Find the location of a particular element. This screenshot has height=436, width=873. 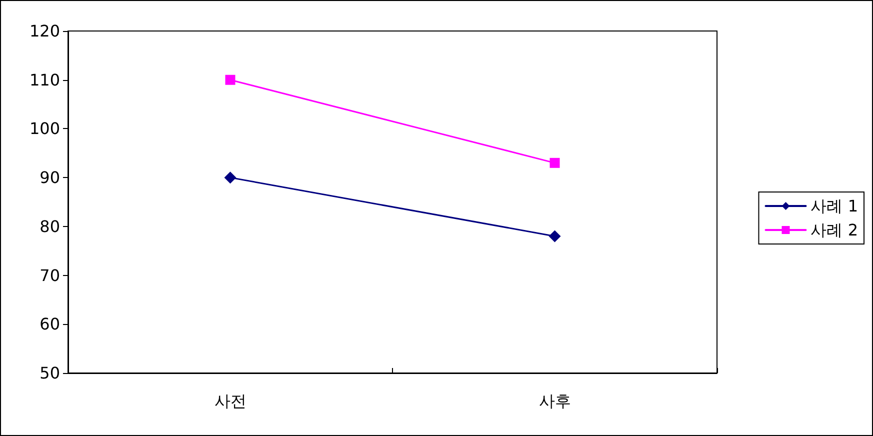

x-tick-label: 사전 is located at coordinates (230, 401).